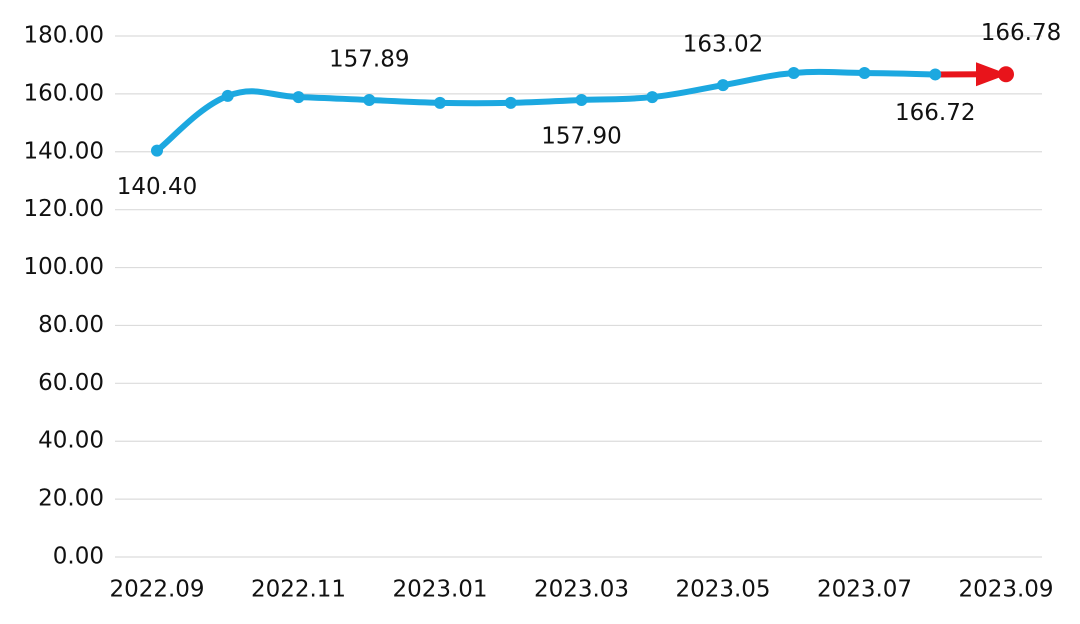 Image resolution: width=1080 pixels, height=624 pixels. What do you see at coordinates (992, 74) in the screenshot?
I see `highlight-arrow` at bounding box center [992, 74].